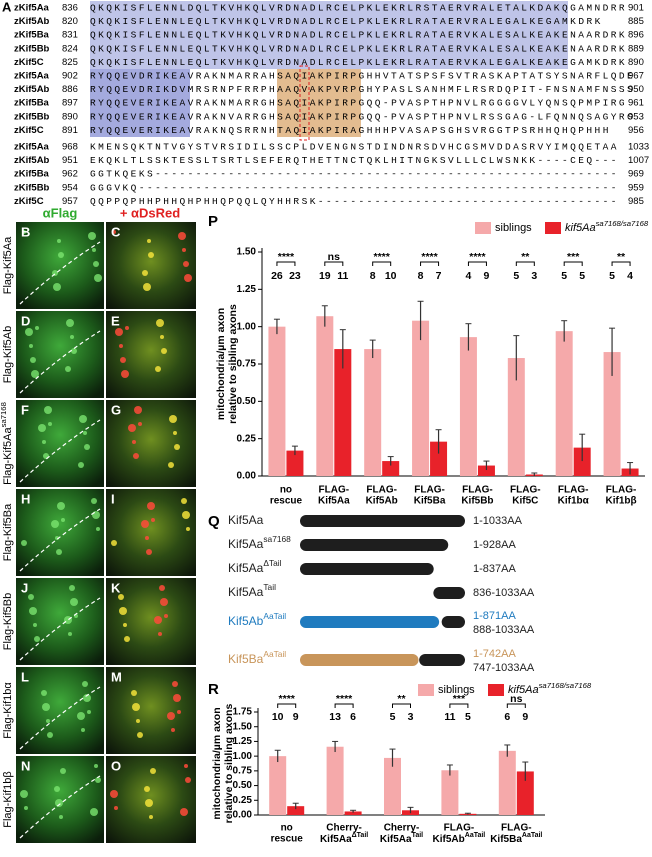  I want to click on sample-size: 7, so click(439, 276).